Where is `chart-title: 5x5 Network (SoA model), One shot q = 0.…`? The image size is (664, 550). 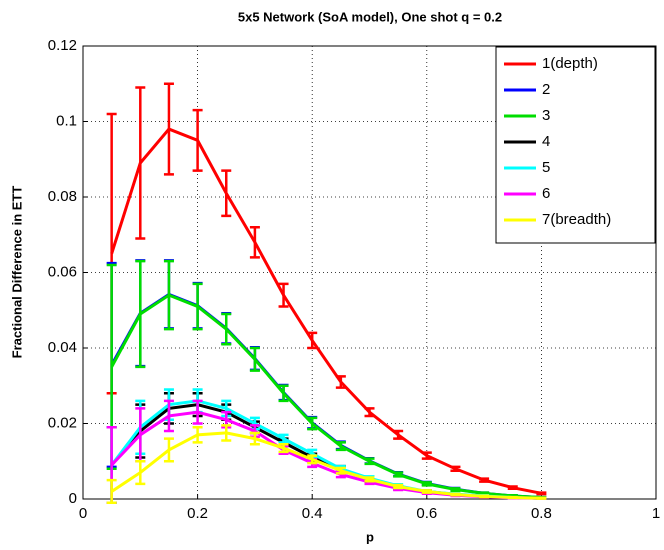
chart-title: 5x5 Network (SoA model), One shot q = 0.… is located at coordinates (370, 16).